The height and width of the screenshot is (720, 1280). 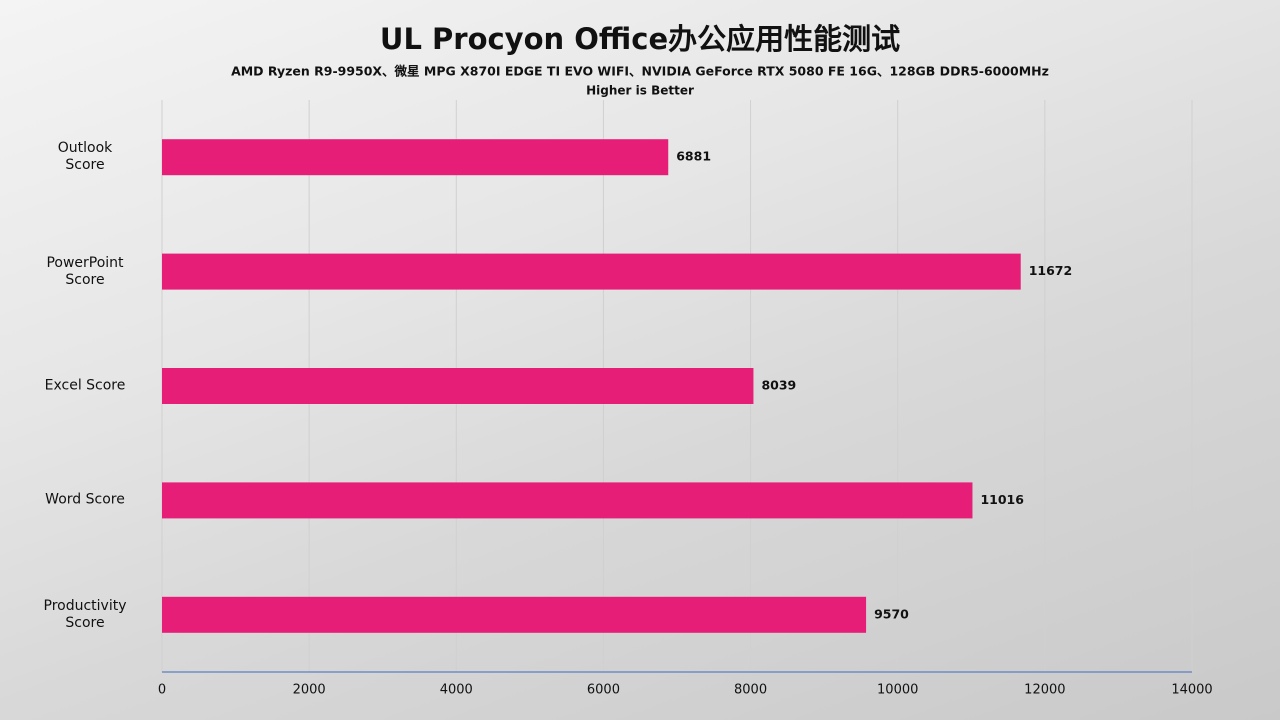 I want to click on x-tick-label: 10000, so click(x=897, y=690).